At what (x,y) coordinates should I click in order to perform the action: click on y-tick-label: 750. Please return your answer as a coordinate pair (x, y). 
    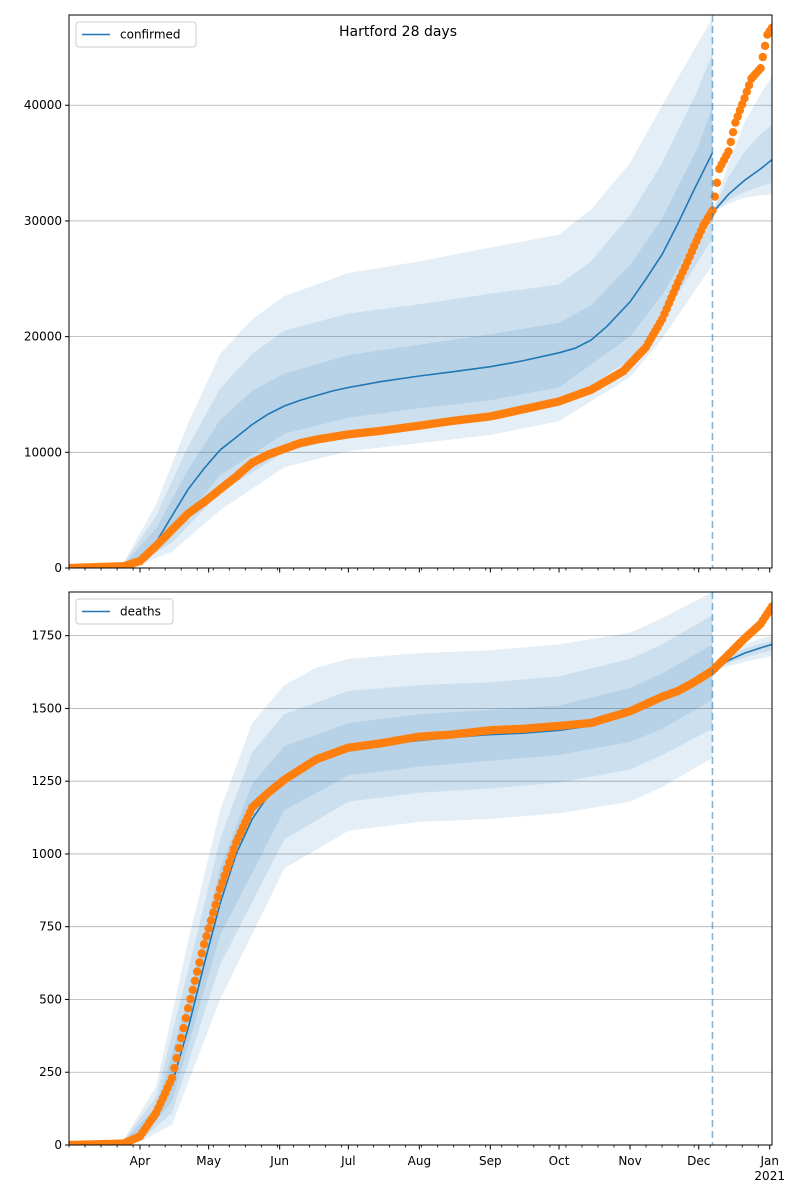
    Looking at the image, I should click on (50, 927).